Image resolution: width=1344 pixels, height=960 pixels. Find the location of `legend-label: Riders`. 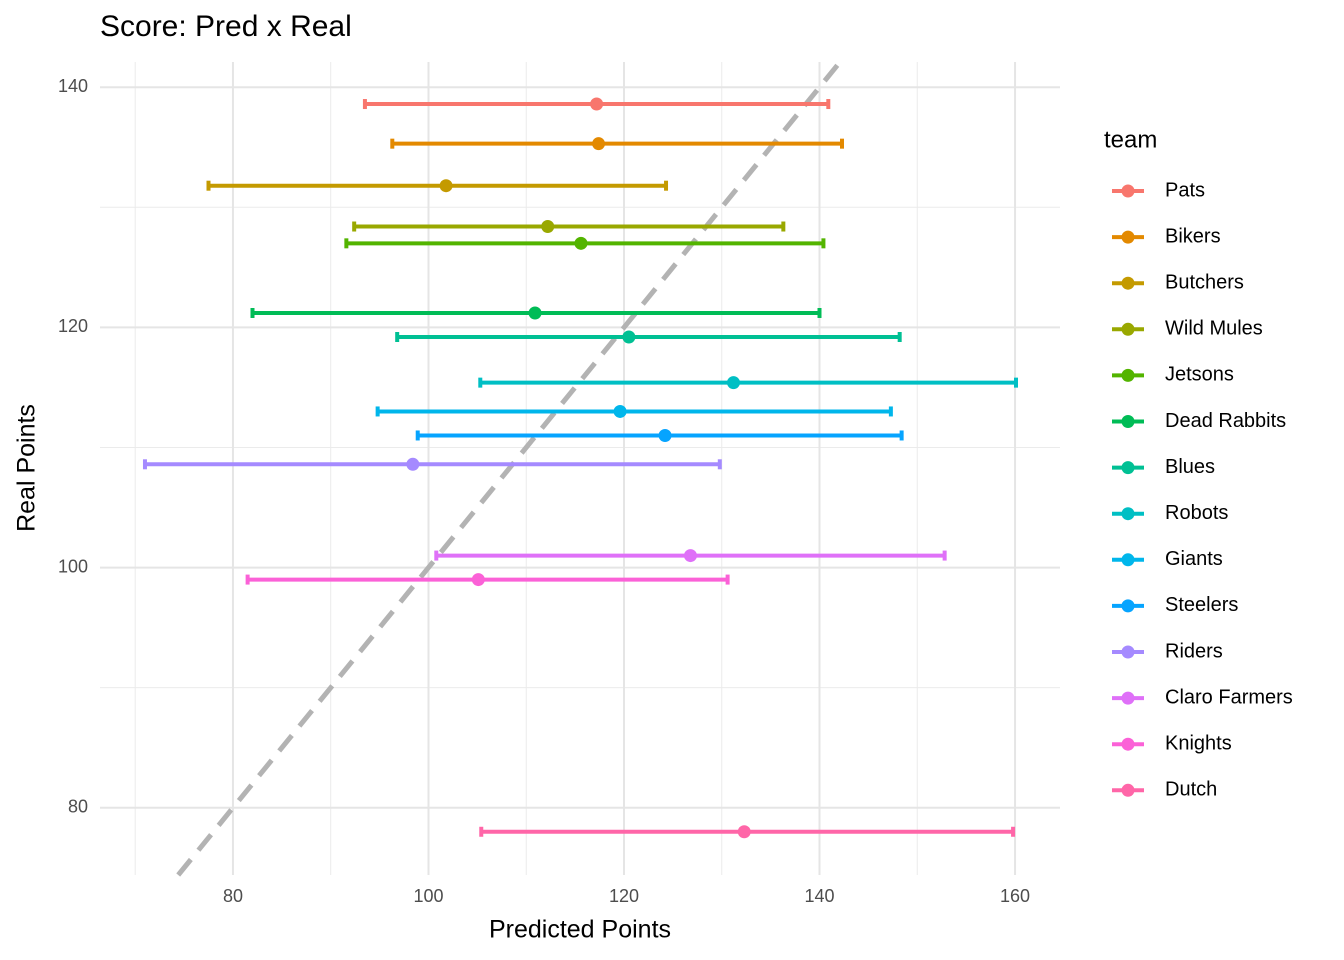

legend-label: Riders is located at coordinates (1194, 651).